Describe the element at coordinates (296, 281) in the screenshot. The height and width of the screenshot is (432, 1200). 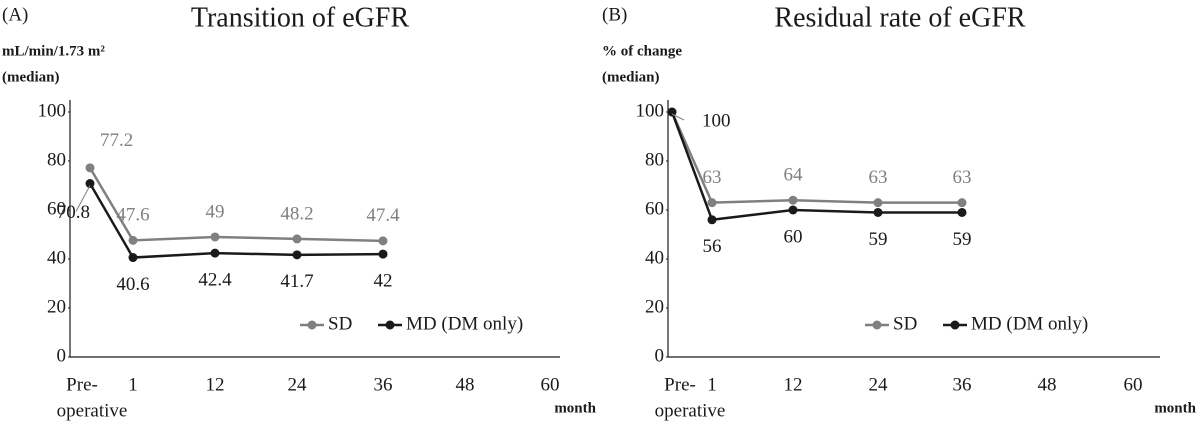
I see `data-label: 41.7` at that location.